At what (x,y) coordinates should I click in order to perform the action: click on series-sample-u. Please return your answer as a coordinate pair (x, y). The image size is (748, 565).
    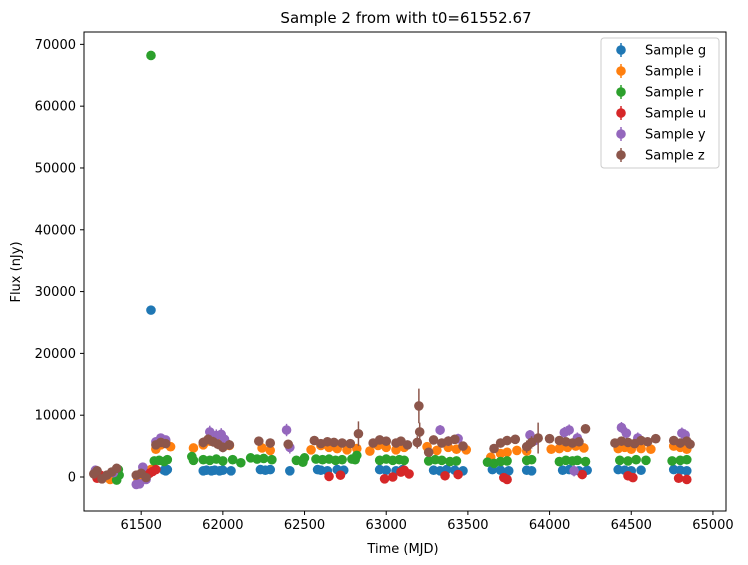
    Looking at the image, I should click on (392, 474).